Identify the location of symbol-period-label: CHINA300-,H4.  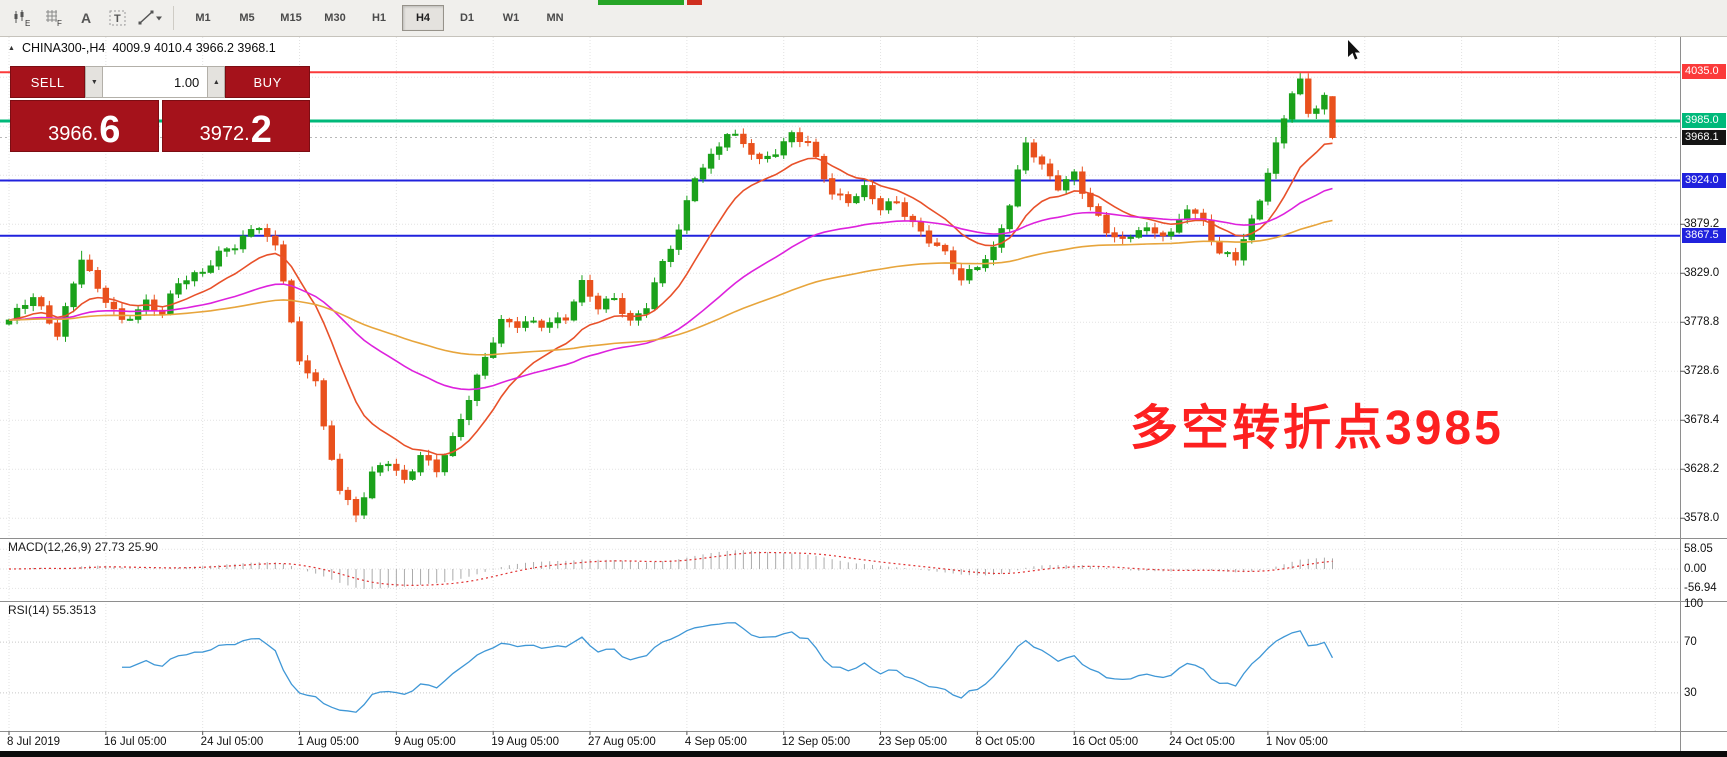
(63, 48).